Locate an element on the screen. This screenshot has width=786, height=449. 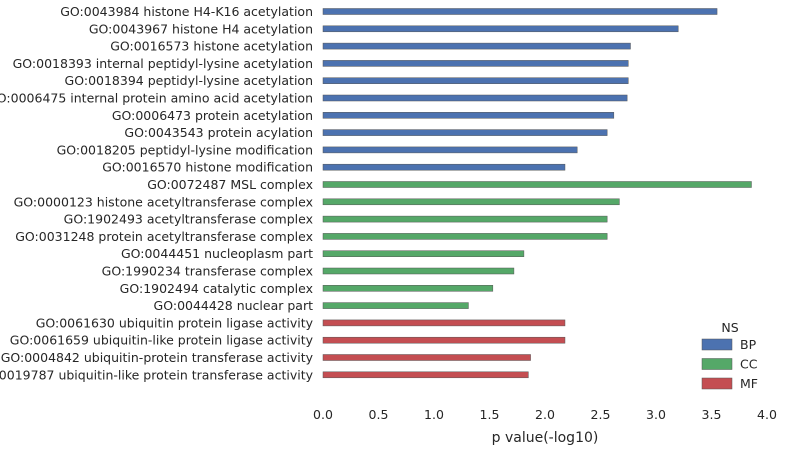
x-axis-label: p value(-log10) is located at coordinates (545, 438).